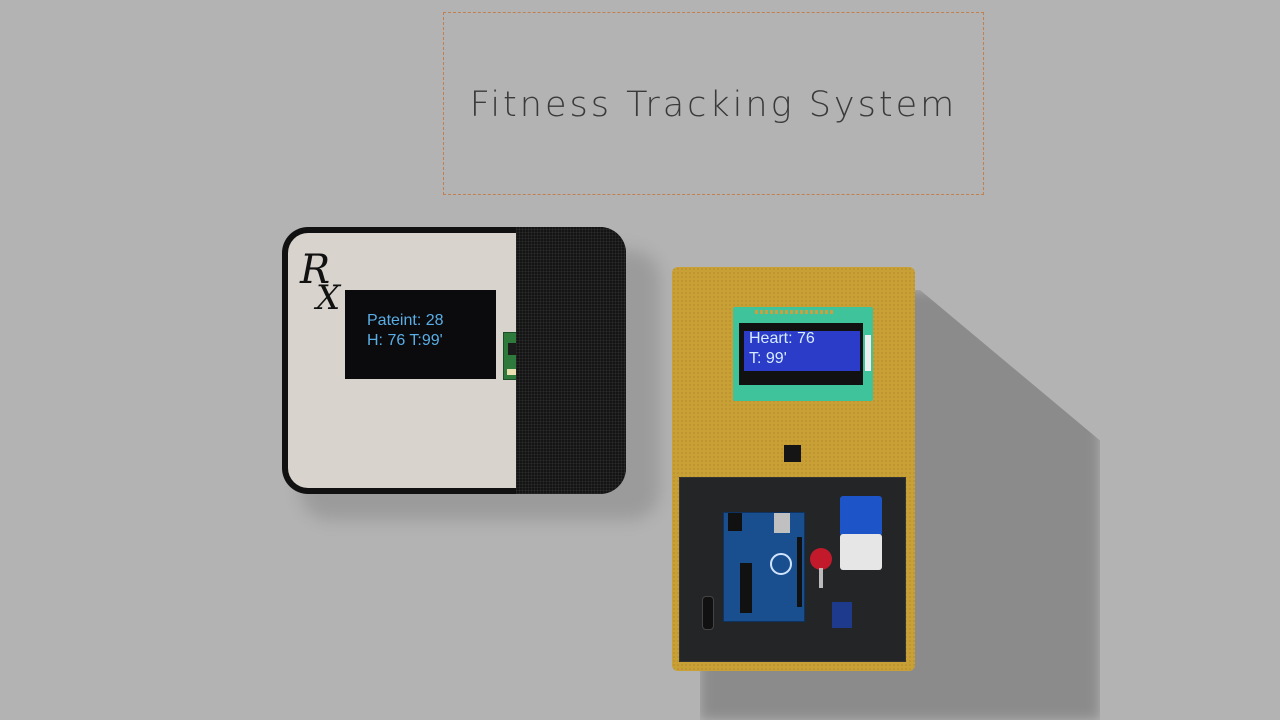 This screenshot has height=720, width=1280. Describe the element at coordinates (314, 270) in the screenshot. I see `svg-text: R` at that location.